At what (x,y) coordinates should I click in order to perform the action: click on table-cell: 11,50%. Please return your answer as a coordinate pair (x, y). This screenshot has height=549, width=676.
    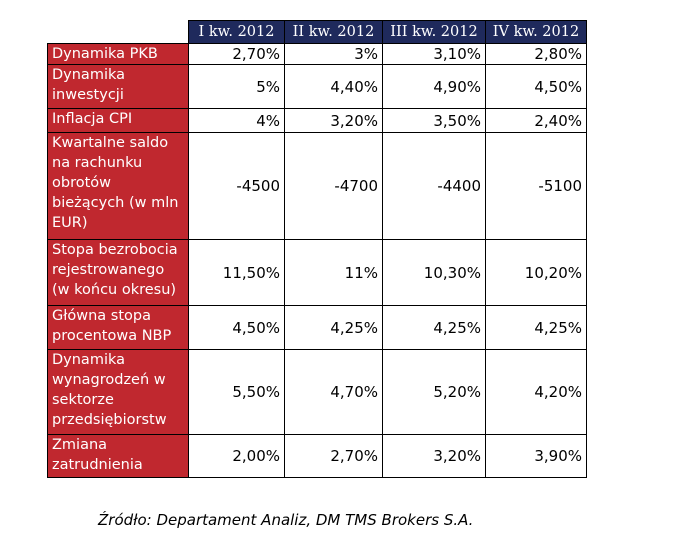
    Looking at the image, I should click on (236, 272).